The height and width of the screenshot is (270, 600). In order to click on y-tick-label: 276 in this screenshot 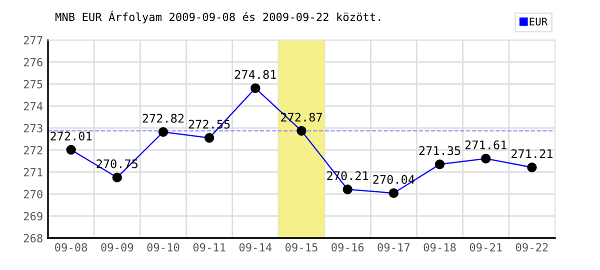, I will do `click(33, 62)`.